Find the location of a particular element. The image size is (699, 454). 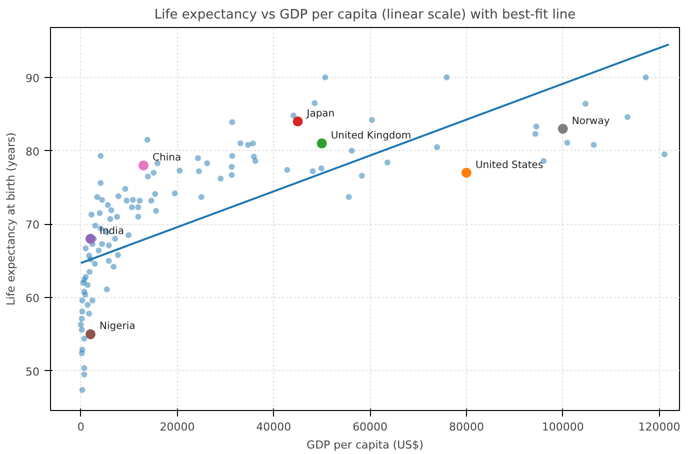

series-label: United Kingdom is located at coordinates (371, 136).